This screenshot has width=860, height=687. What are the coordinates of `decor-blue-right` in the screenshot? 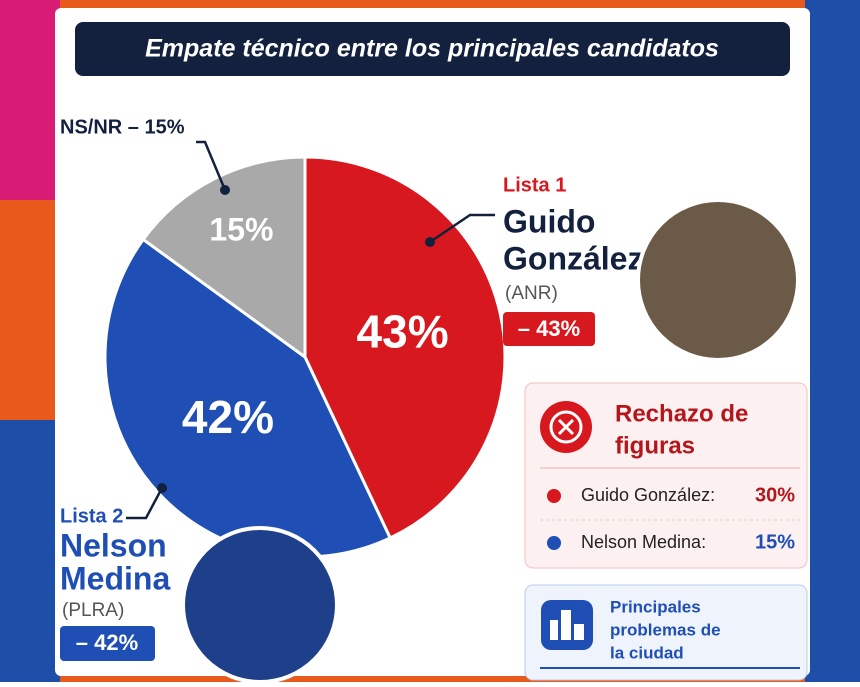 It's located at (832, 341).